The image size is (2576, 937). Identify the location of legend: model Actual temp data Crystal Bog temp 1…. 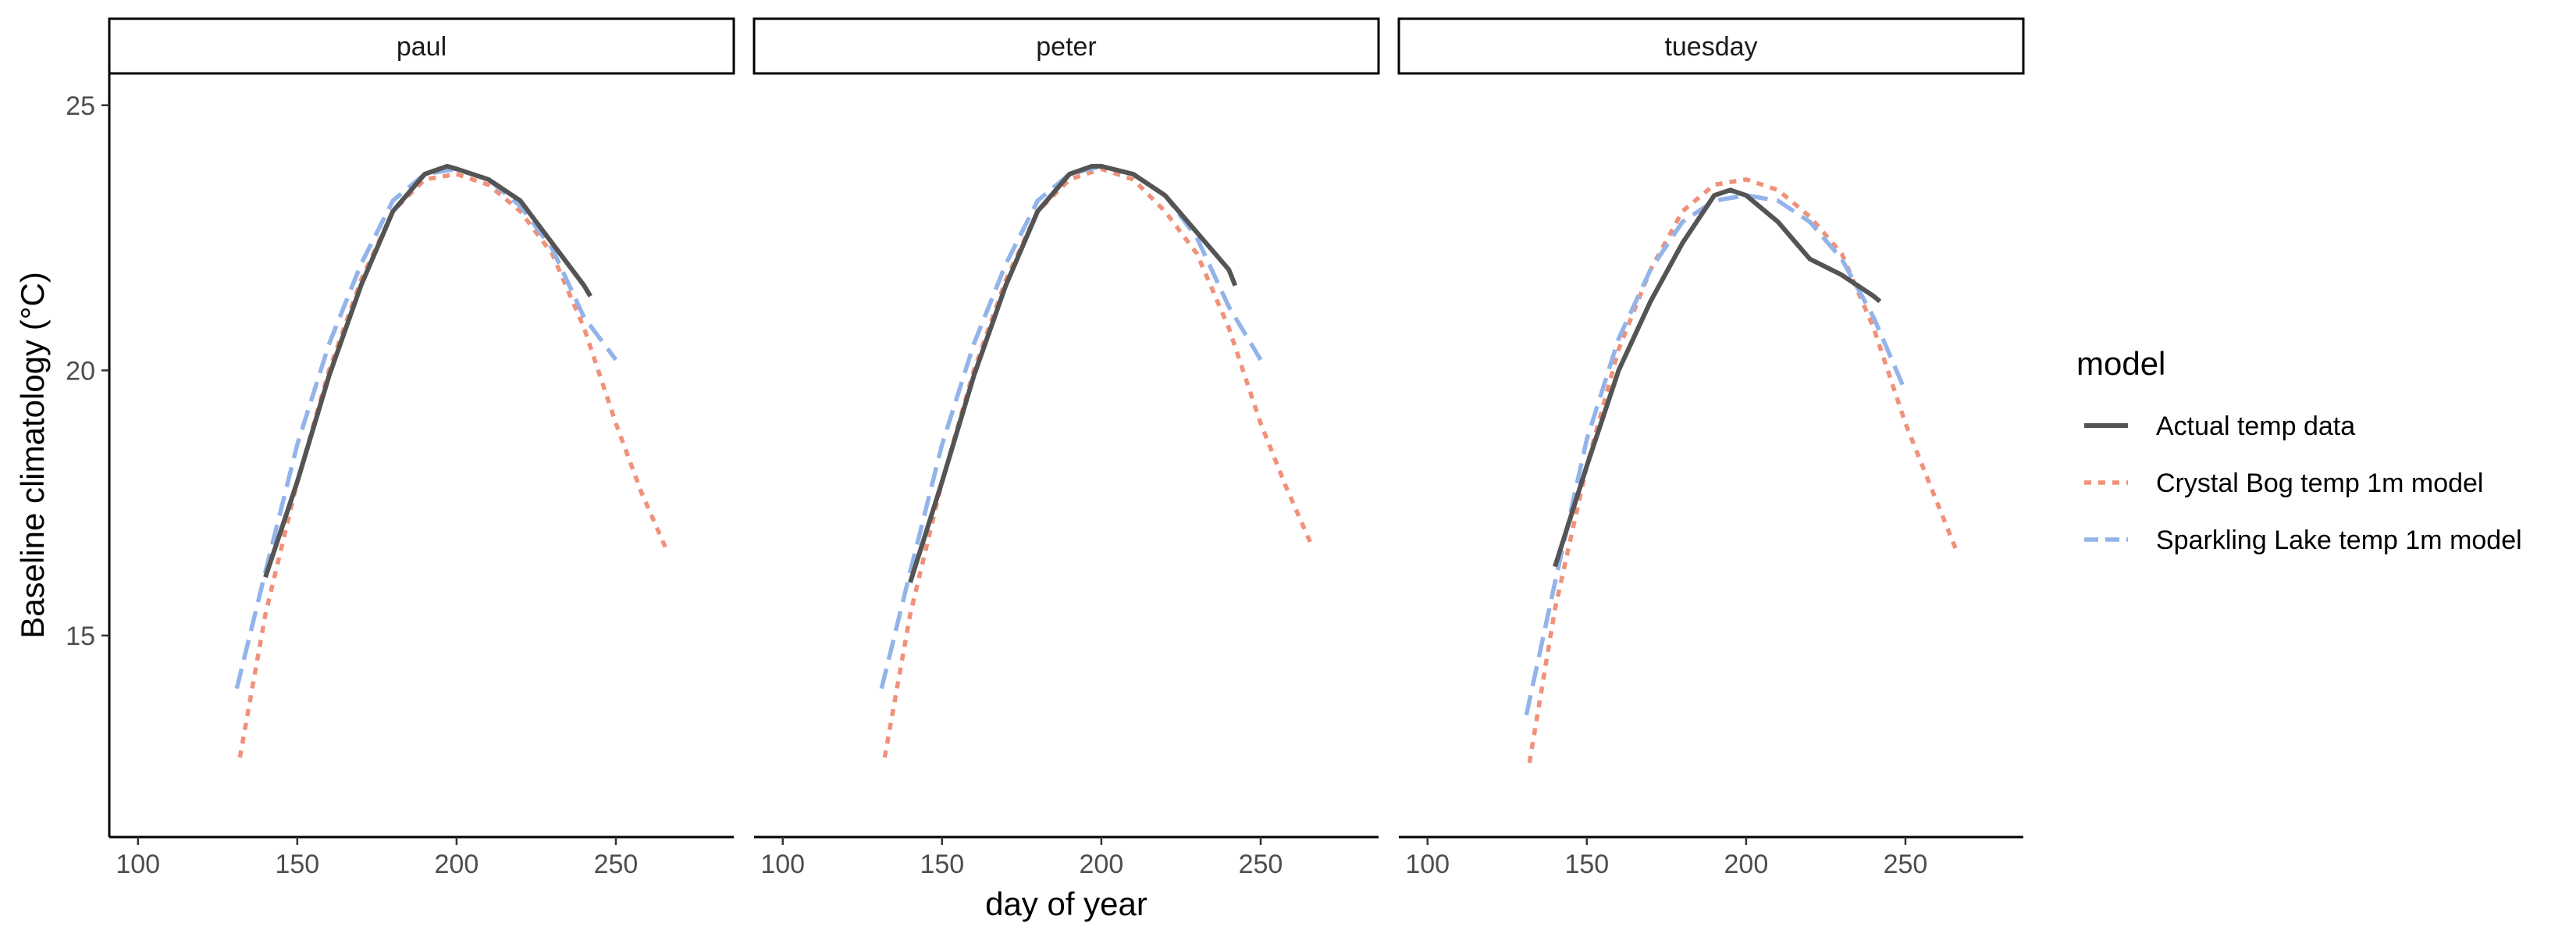
(2299, 450).